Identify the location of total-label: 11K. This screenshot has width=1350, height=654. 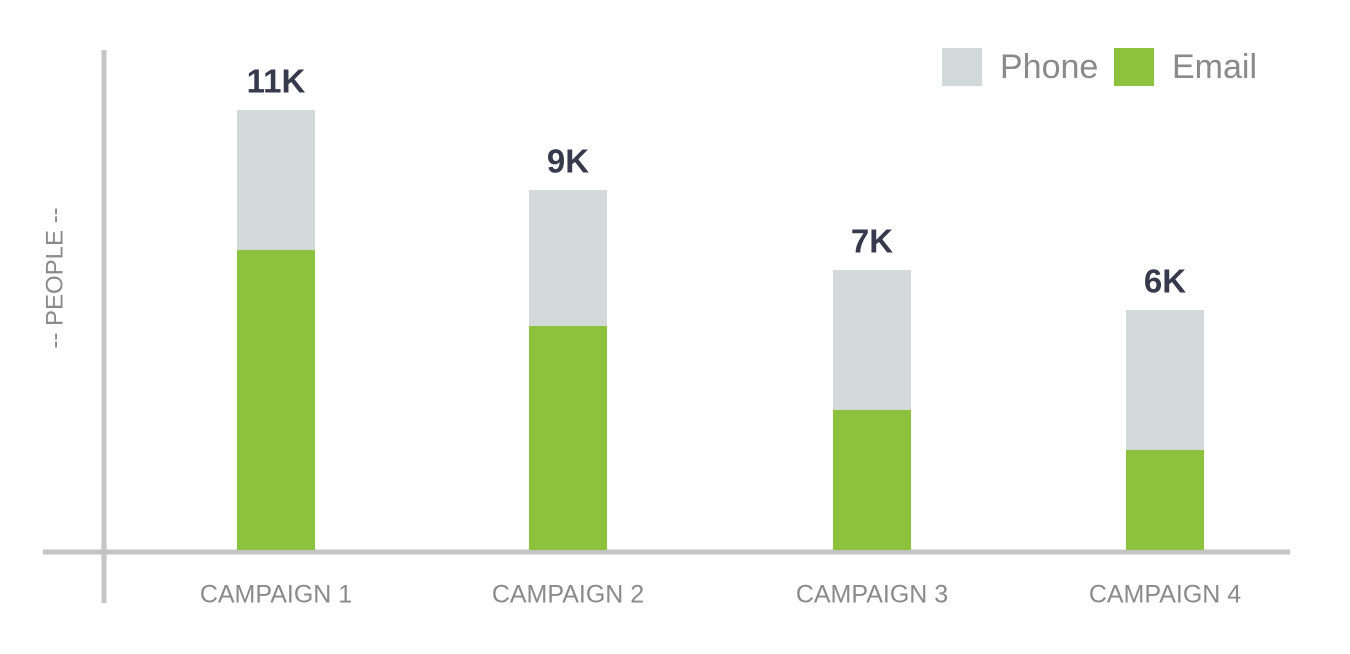
(276, 81).